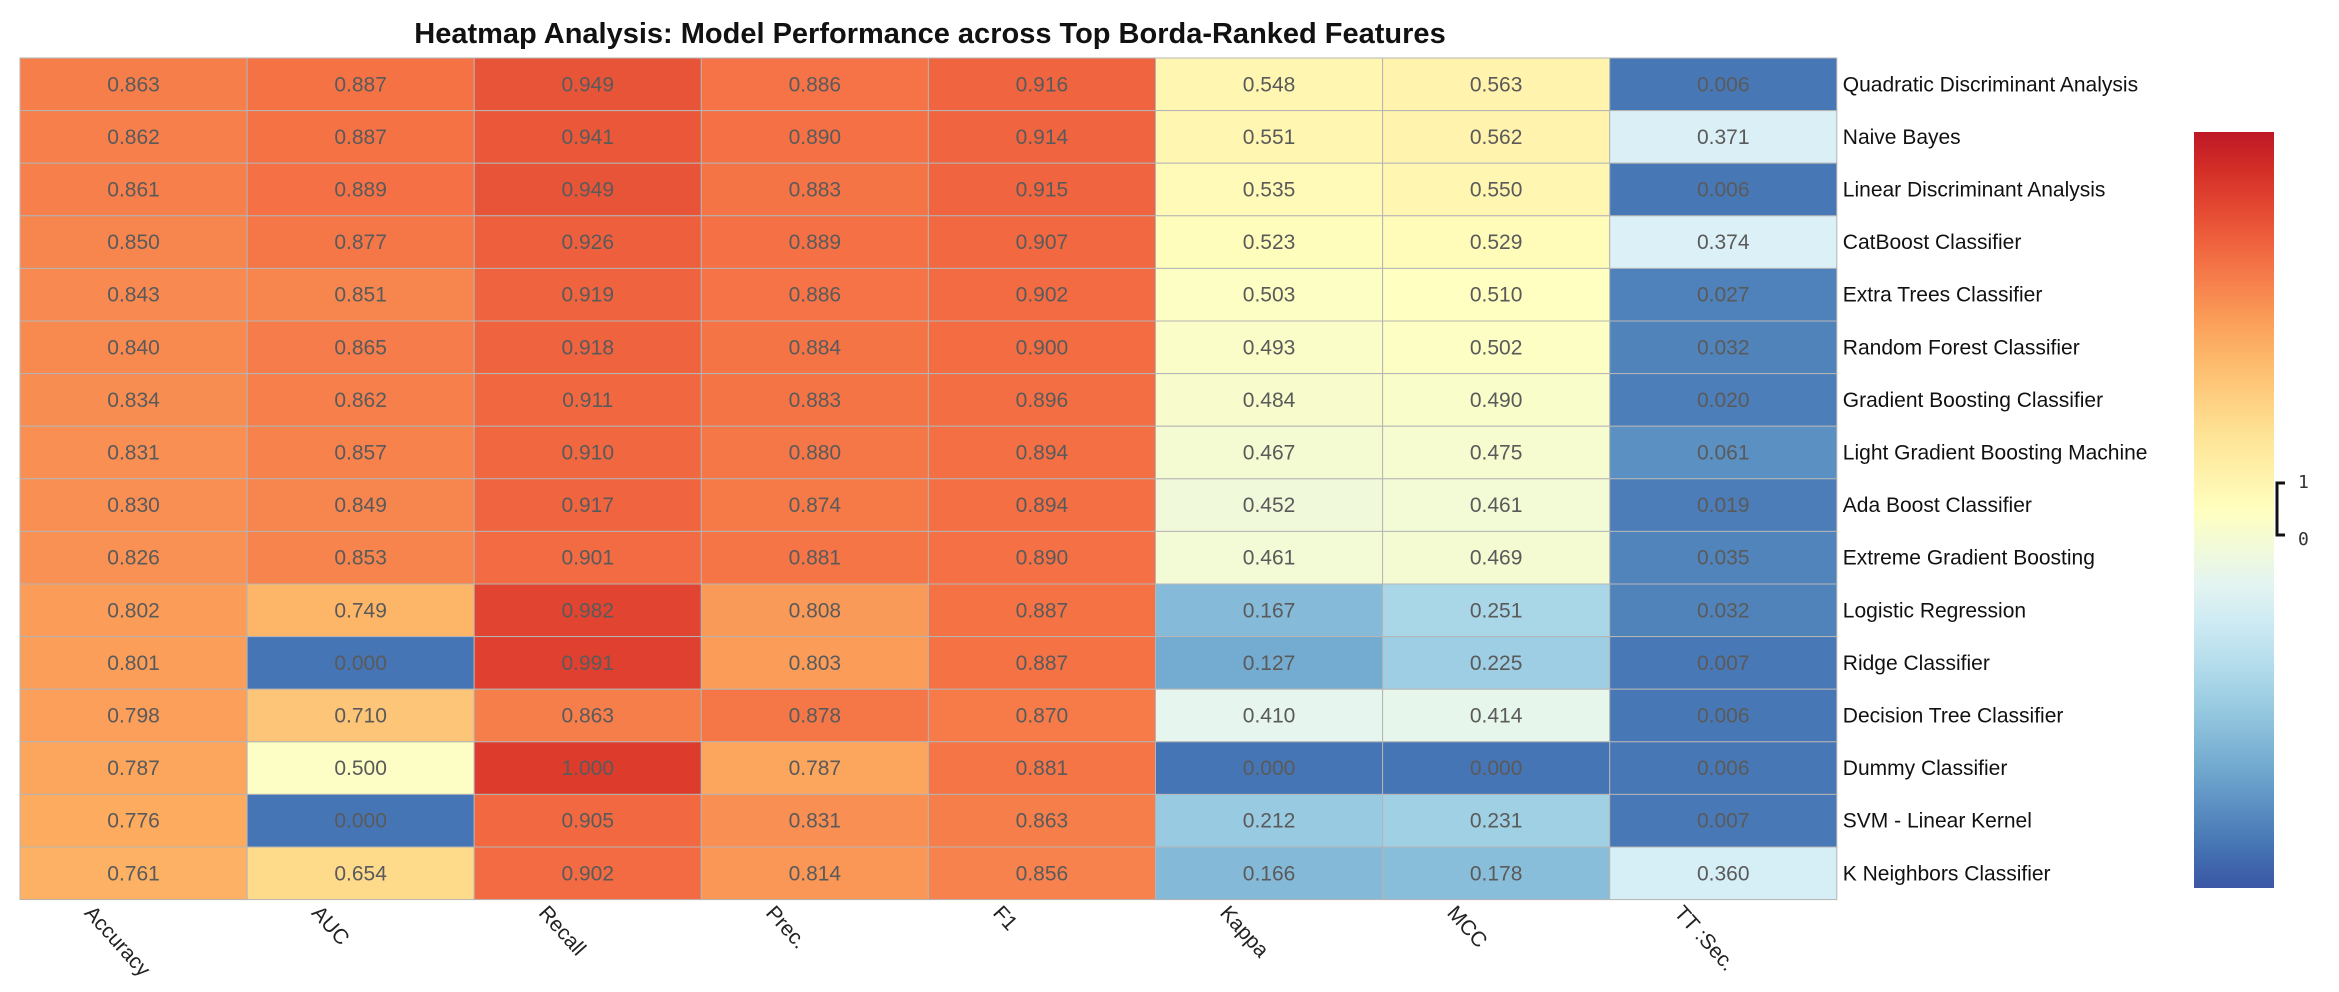 This screenshot has width=2339, height=992. I want to click on cell-value-label: 0.563, so click(1496, 84).